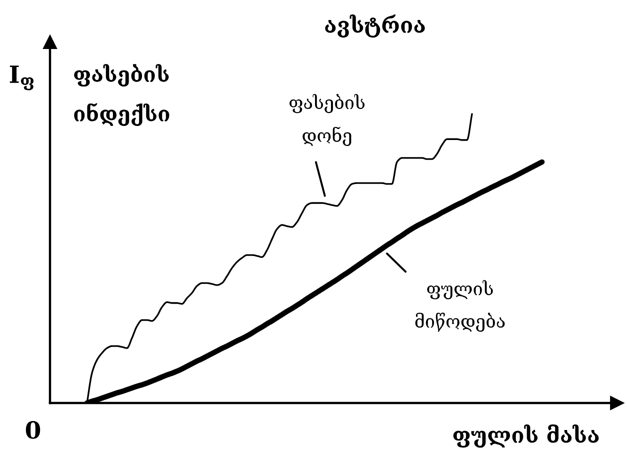 This screenshot has height=458, width=627. Describe the element at coordinates (375, 26) in the screenshot. I see `chart-title: ავსტრია` at that location.